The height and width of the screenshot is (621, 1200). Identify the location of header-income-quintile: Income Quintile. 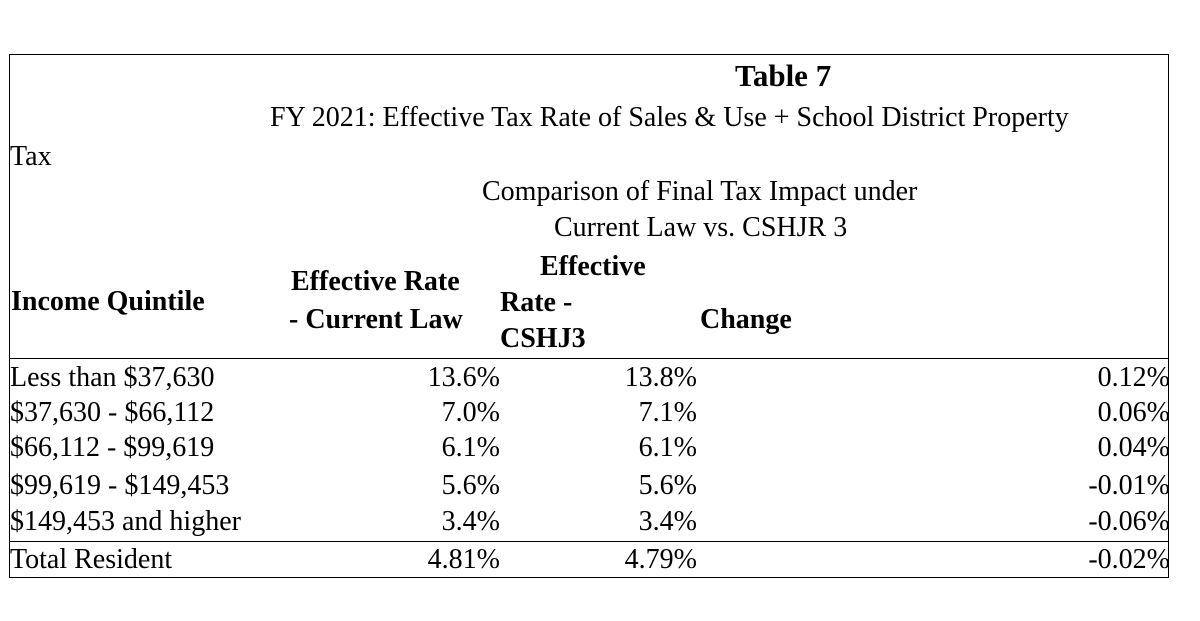
(108, 301).